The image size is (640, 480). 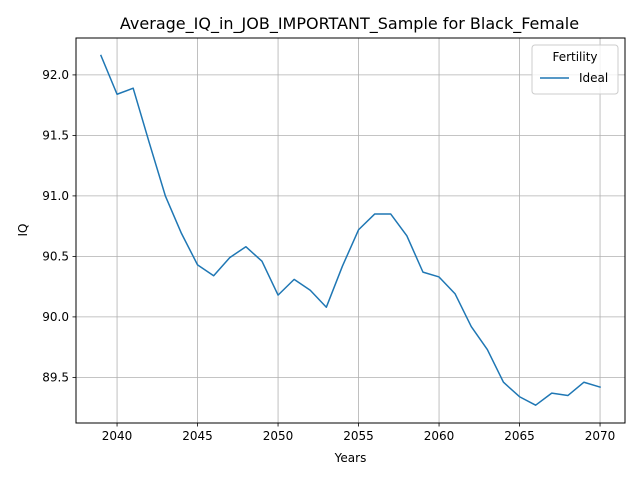 What do you see at coordinates (519, 436) in the screenshot?
I see `x-tick-label: 2065` at bounding box center [519, 436].